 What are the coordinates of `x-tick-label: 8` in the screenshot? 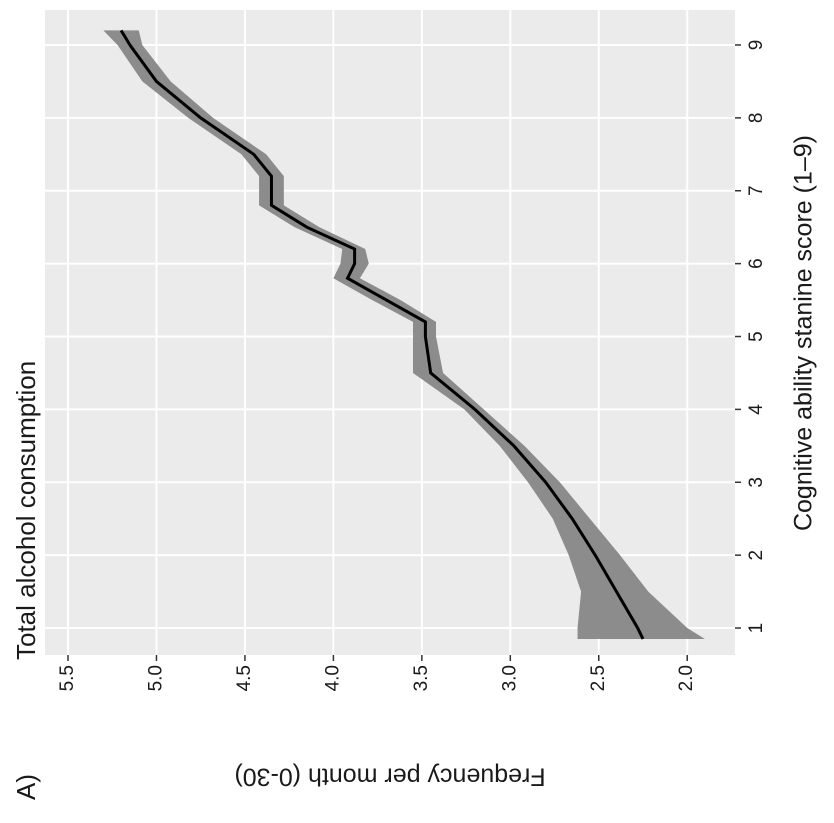 It's located at (756, 118).